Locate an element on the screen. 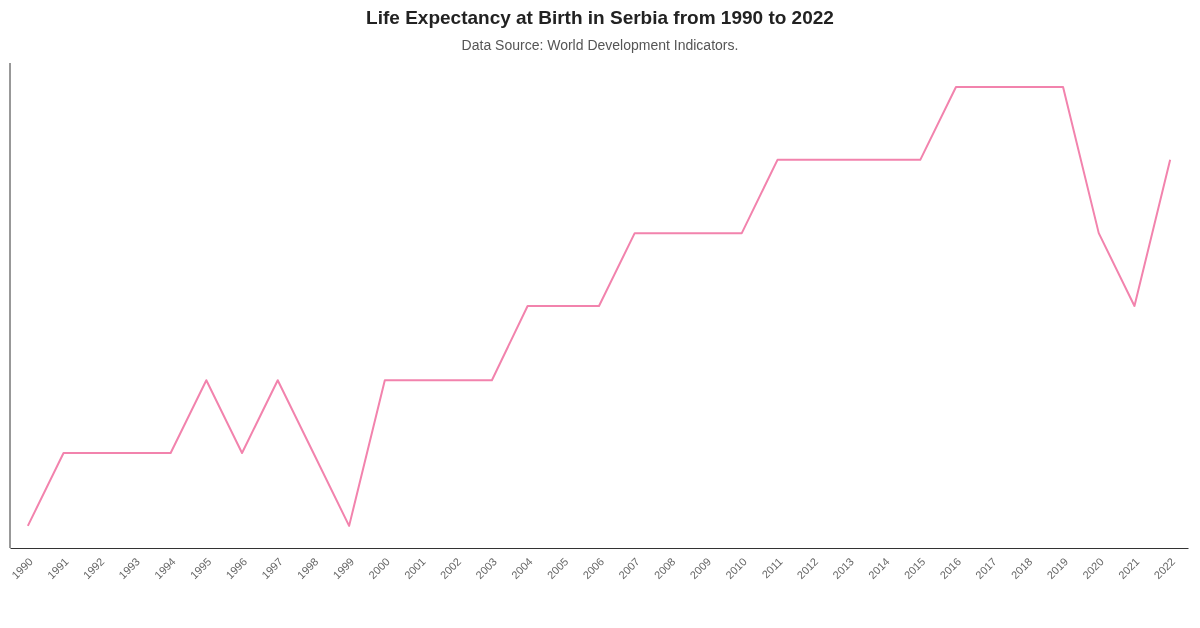 This screenshot has width=1200, height=628. chart-subtitle: Data Source: World Development Indicators. is located at coordinates (600, 45).